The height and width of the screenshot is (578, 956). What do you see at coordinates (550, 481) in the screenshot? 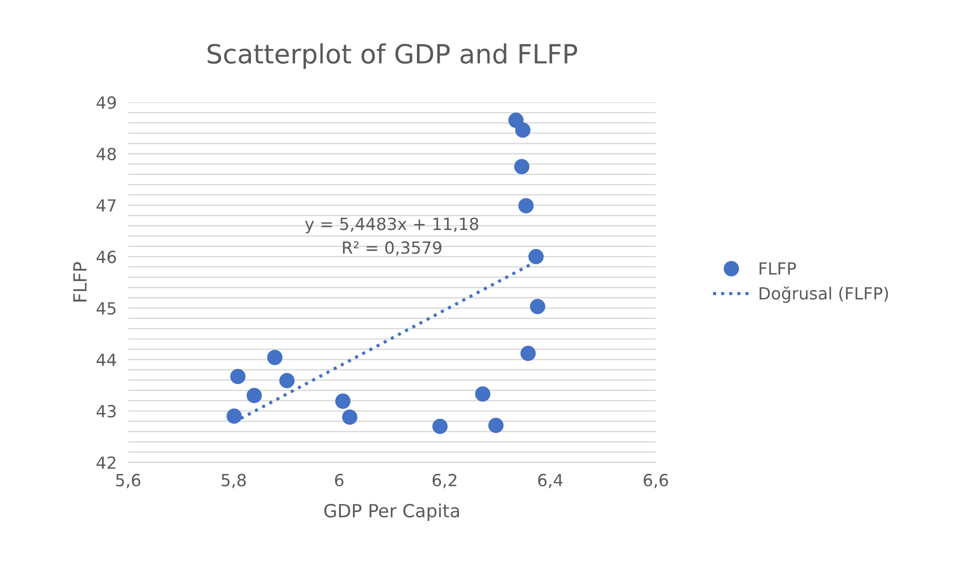
I see `x-tick-label: 6,4` at bounding box center [550, 481].